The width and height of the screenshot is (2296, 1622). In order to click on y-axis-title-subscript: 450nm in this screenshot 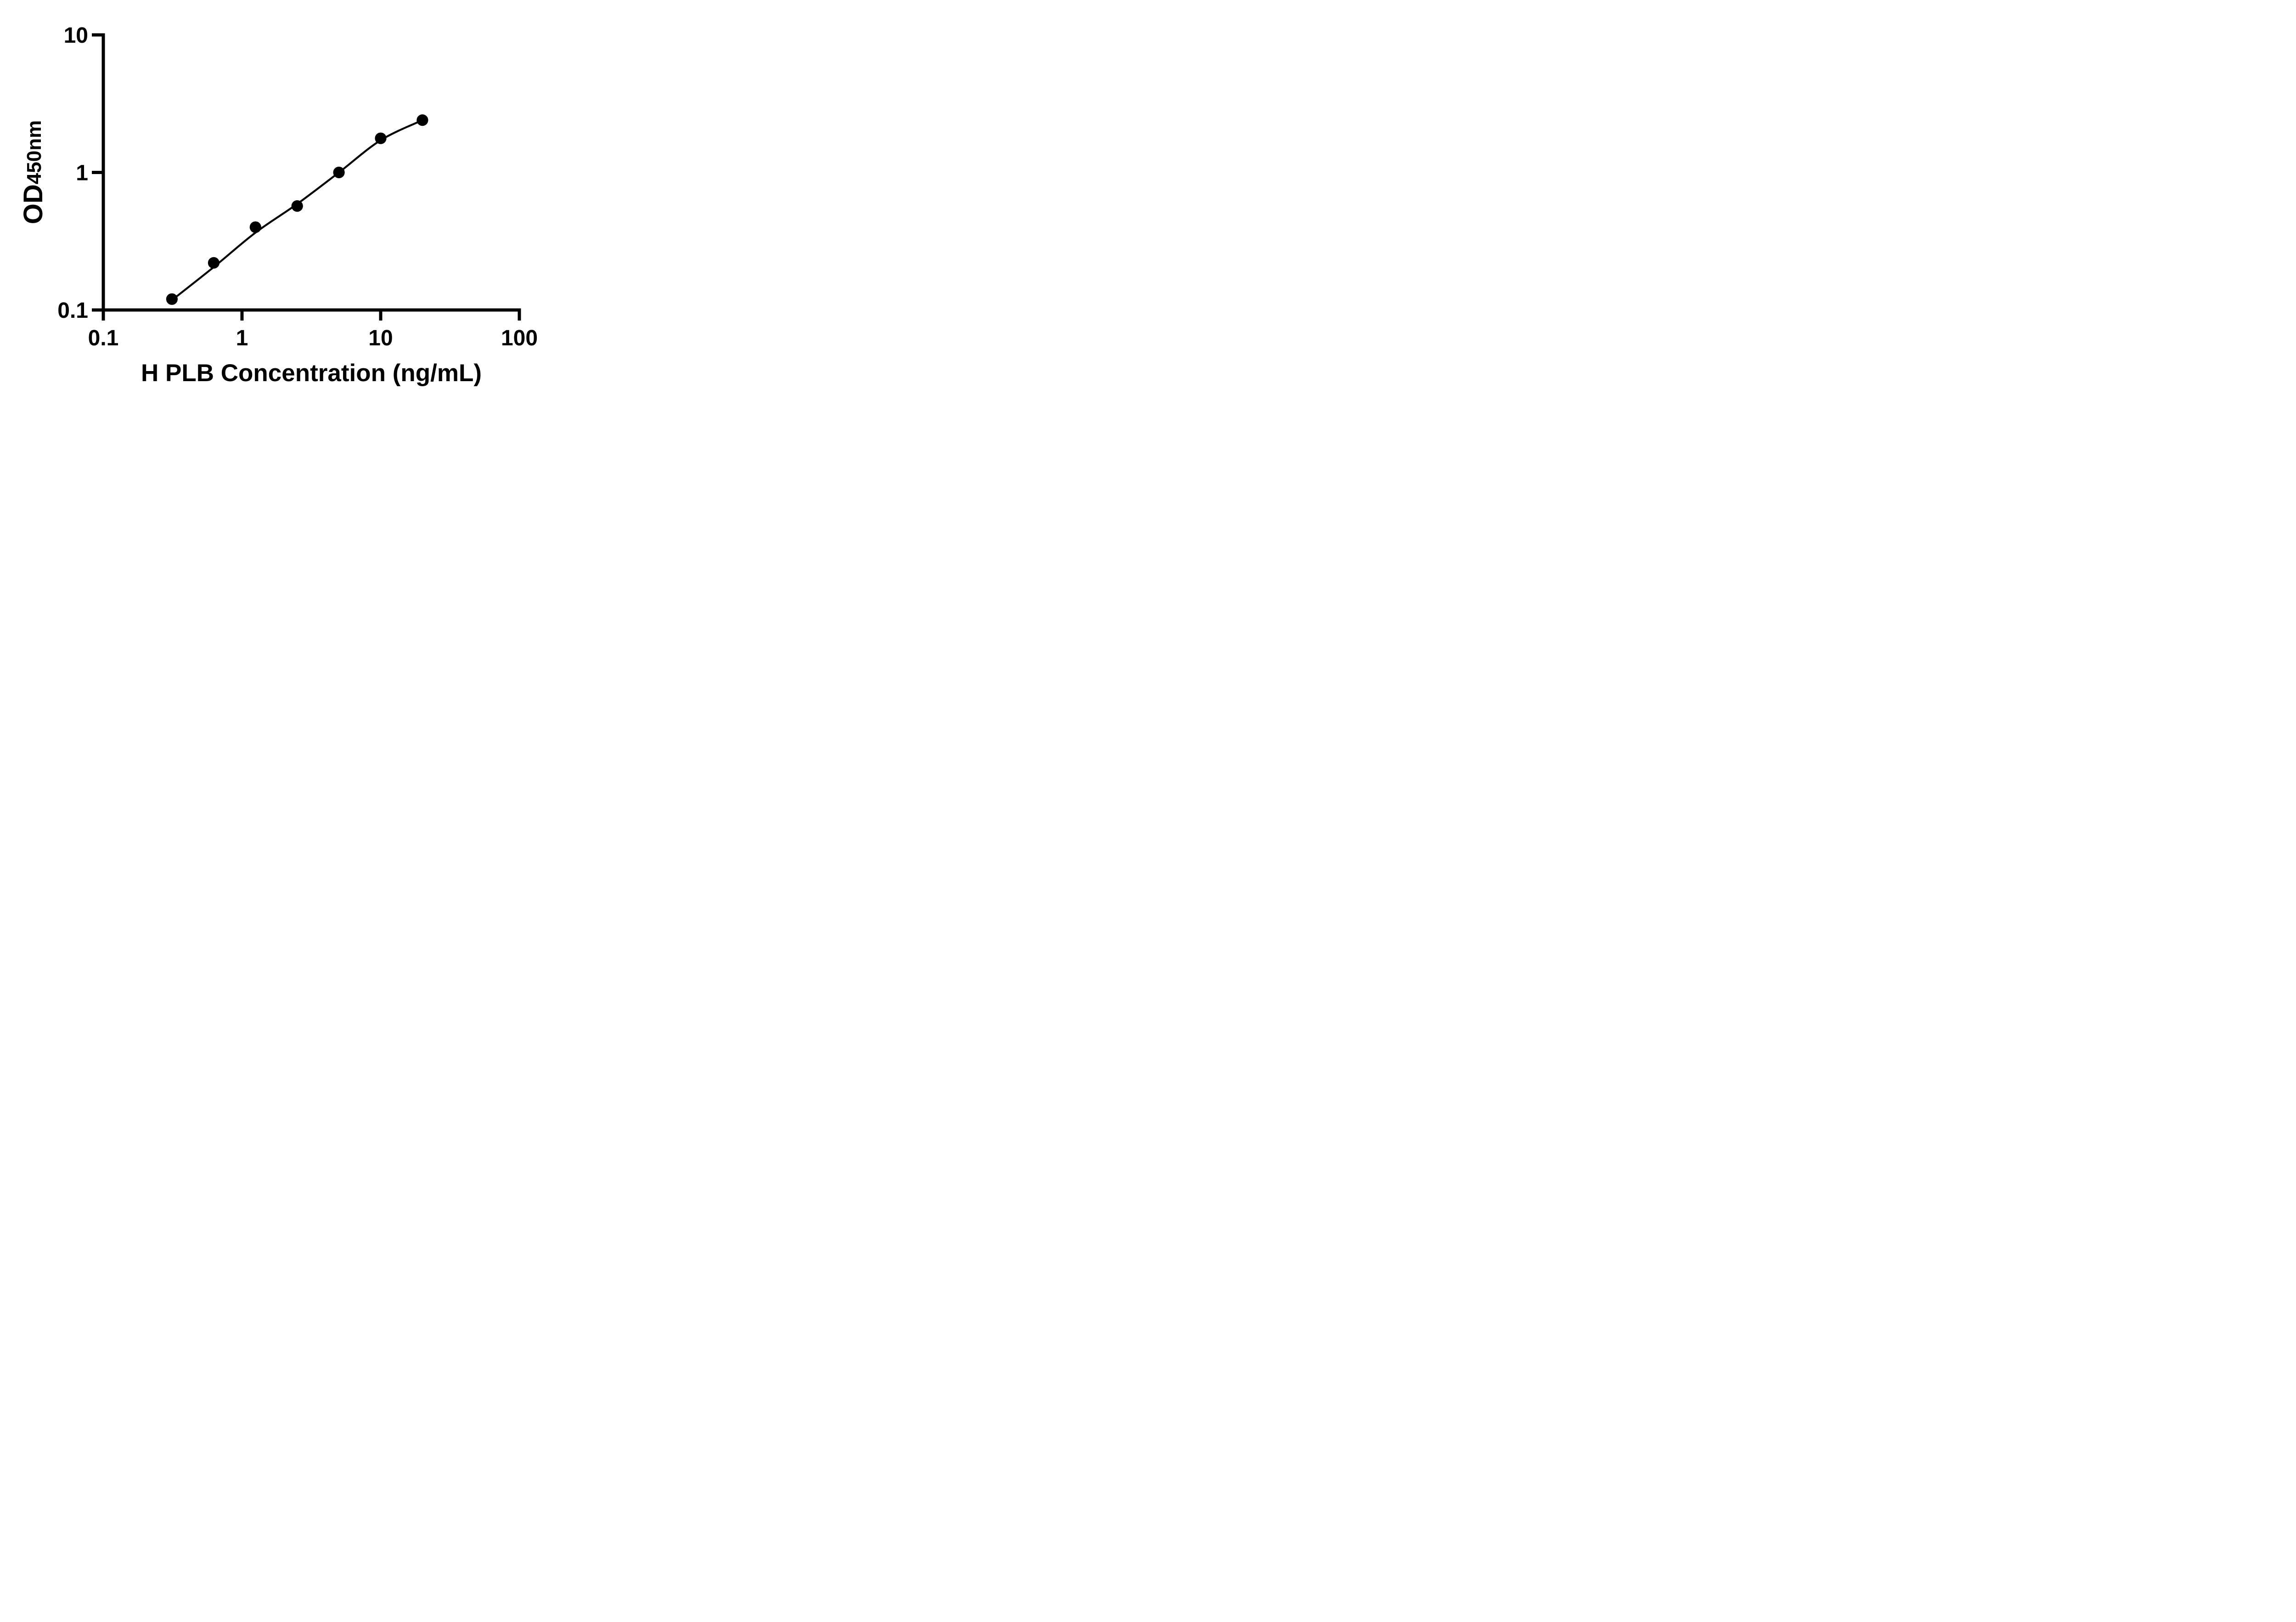, I will do `click(34, 152)`.